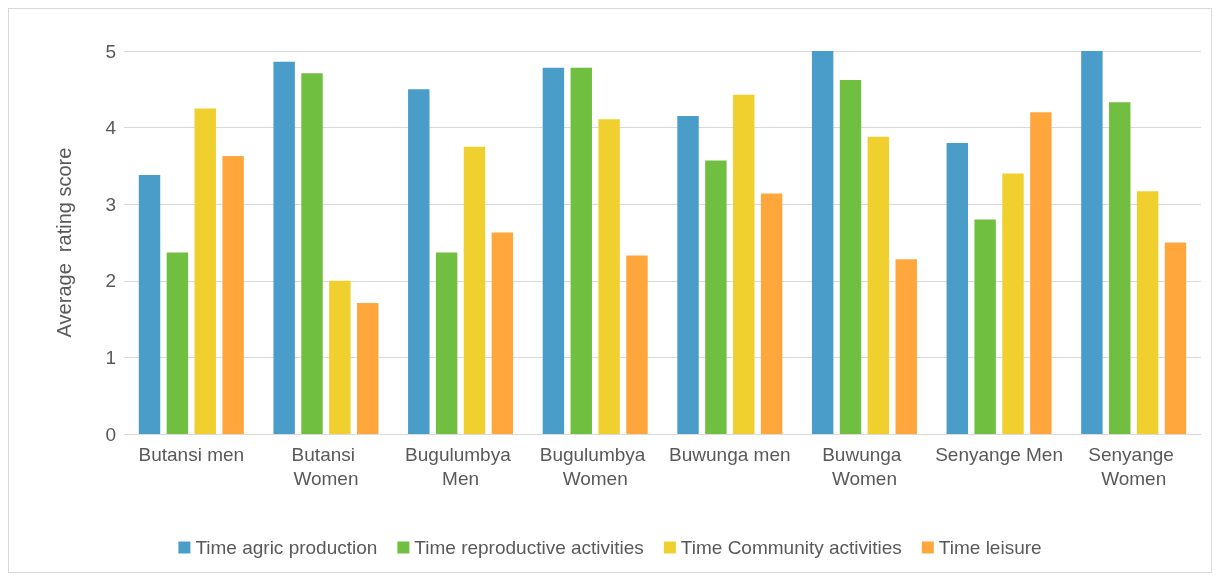 This screenshot has height=581, width=1220. What do you see at coordinates (110, 281) in the screenshot?
I see `y-tick-label: 2` at bounding box center [110, 281].